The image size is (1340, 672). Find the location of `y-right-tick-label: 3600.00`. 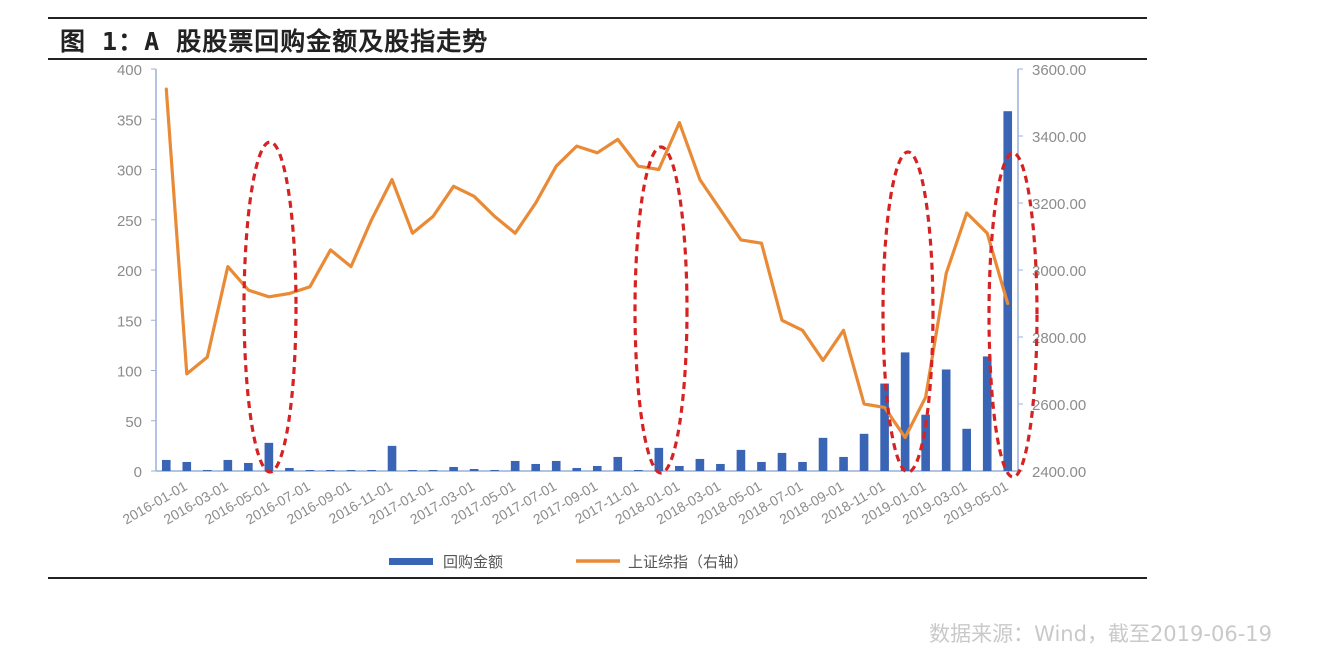

y-right-tick-label: 3600.00 is located at coordinates (1059, 70).